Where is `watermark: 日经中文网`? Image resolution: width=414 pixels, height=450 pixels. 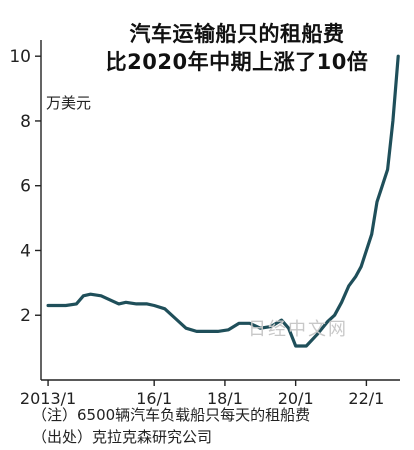
watermark: 日经中文网 is located at coordinates (298, 329).